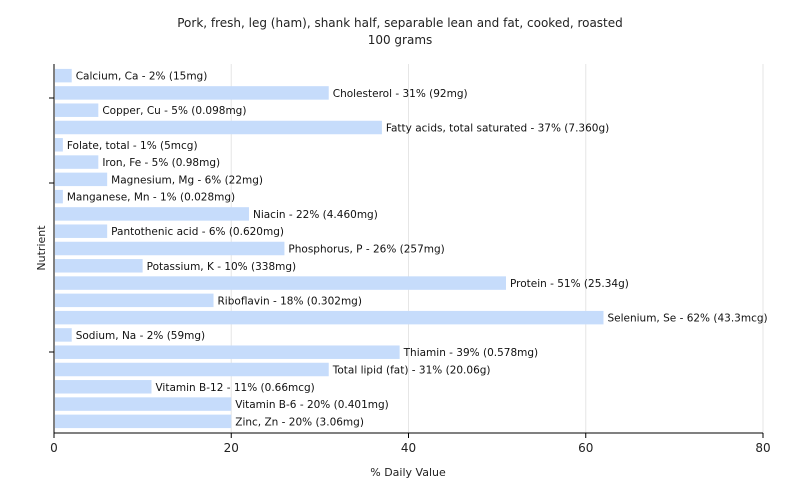 The image size is (800, 500). Describe the element at coordinates (408, 448) in the screenshot. I see `x-tick-label: 40` at that location.